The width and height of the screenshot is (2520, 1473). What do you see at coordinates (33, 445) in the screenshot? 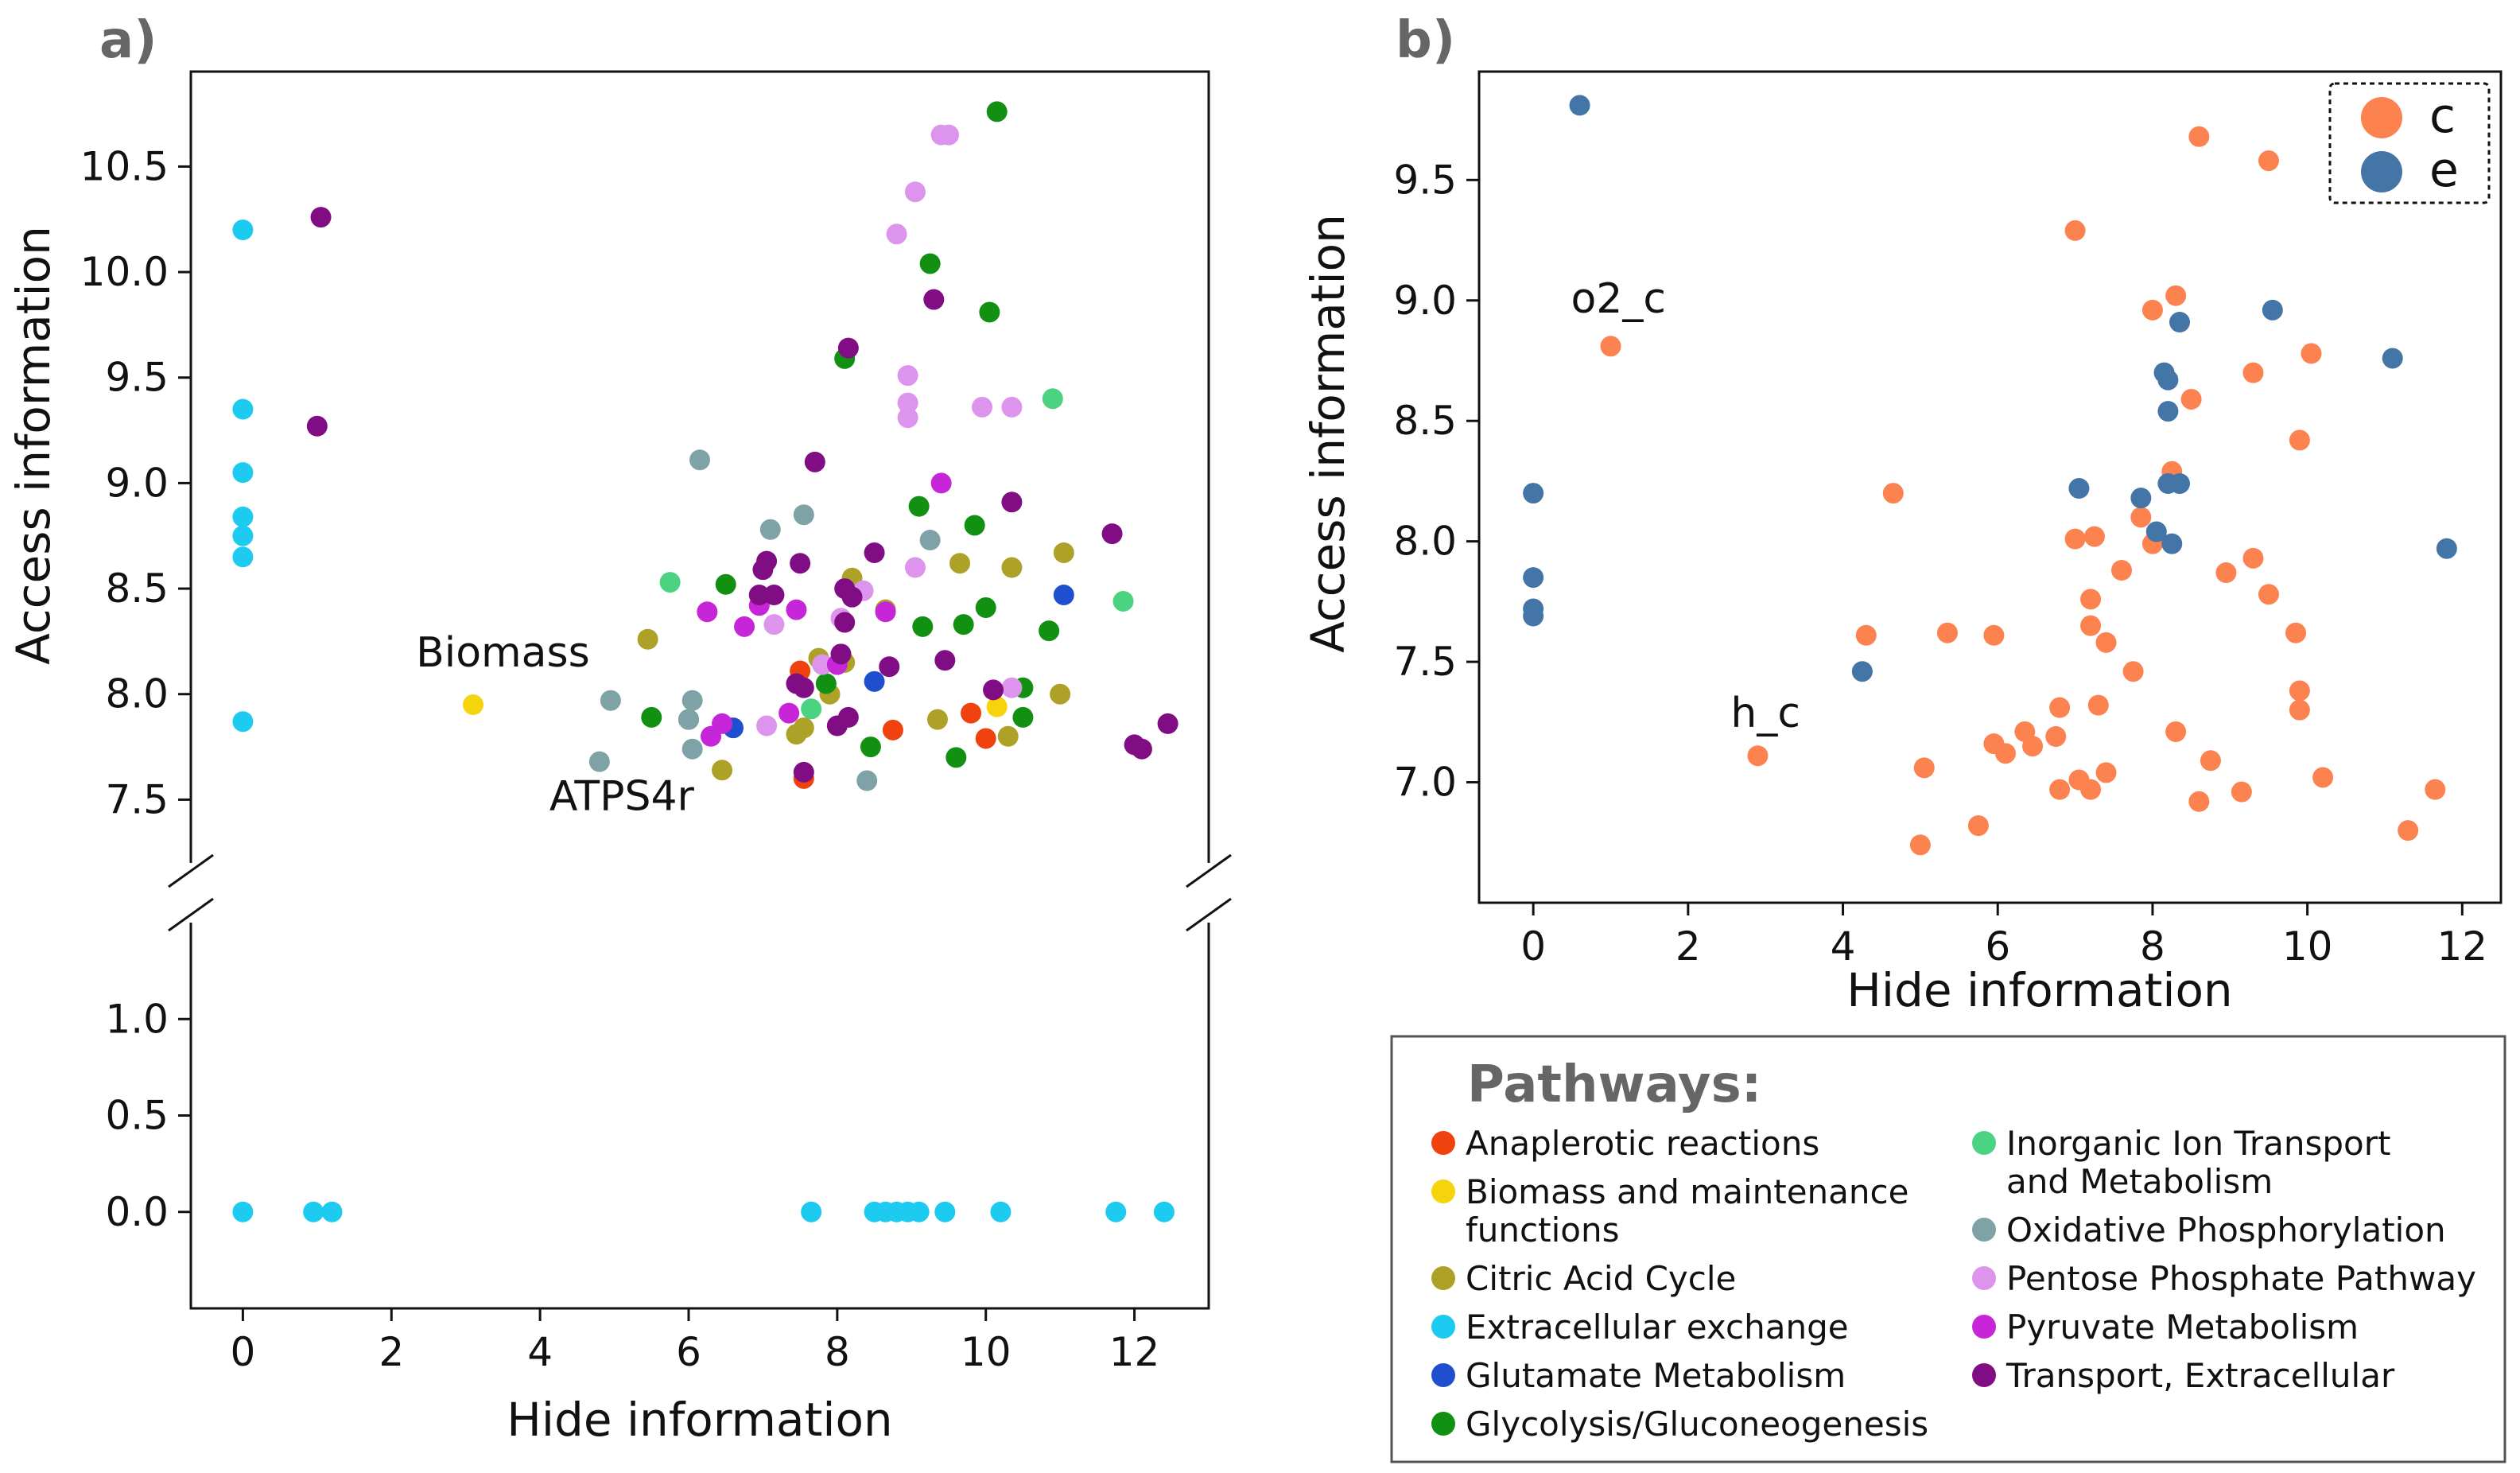
I see `panel-a-y-axis-label: Access information` at bounding box center [33, 445].